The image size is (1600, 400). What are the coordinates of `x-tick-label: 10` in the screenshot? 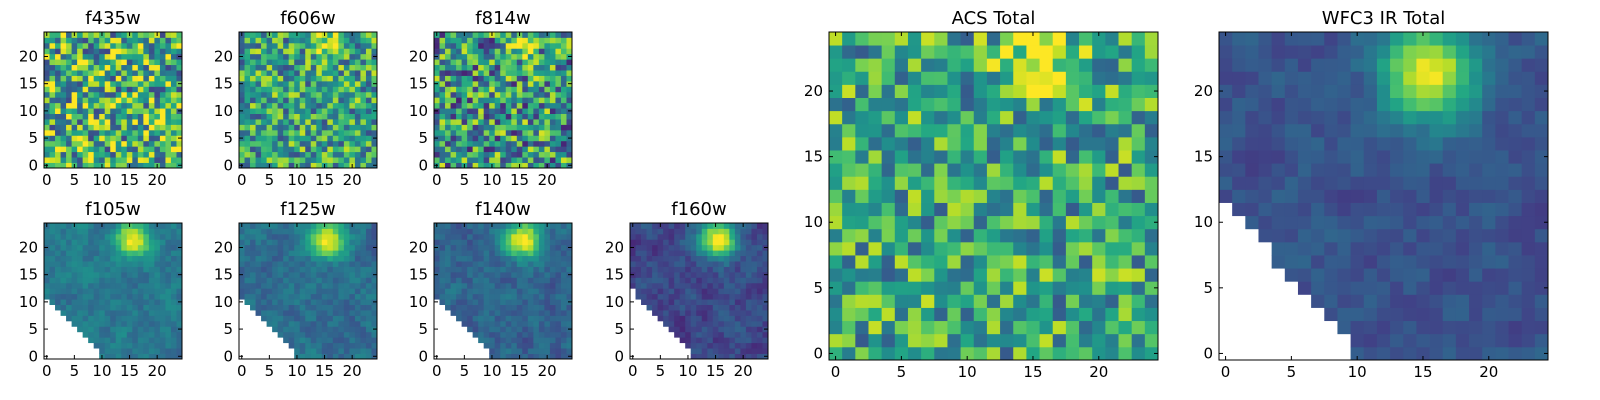 It's located at (296, 180).